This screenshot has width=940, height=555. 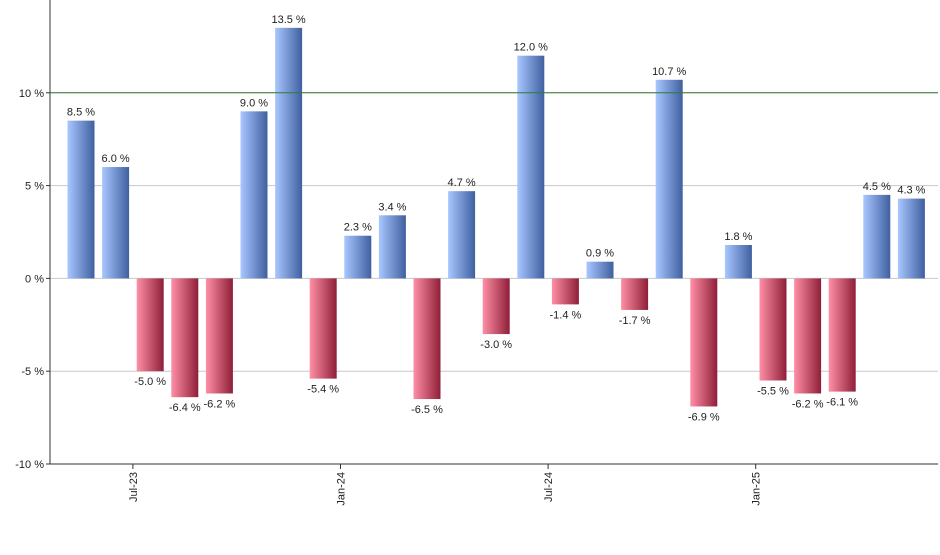 What do you see at coordinates (427, 410) in the screenshot?
I see `bar-value-label: -6.5 %` at bounding box center [427, 410].